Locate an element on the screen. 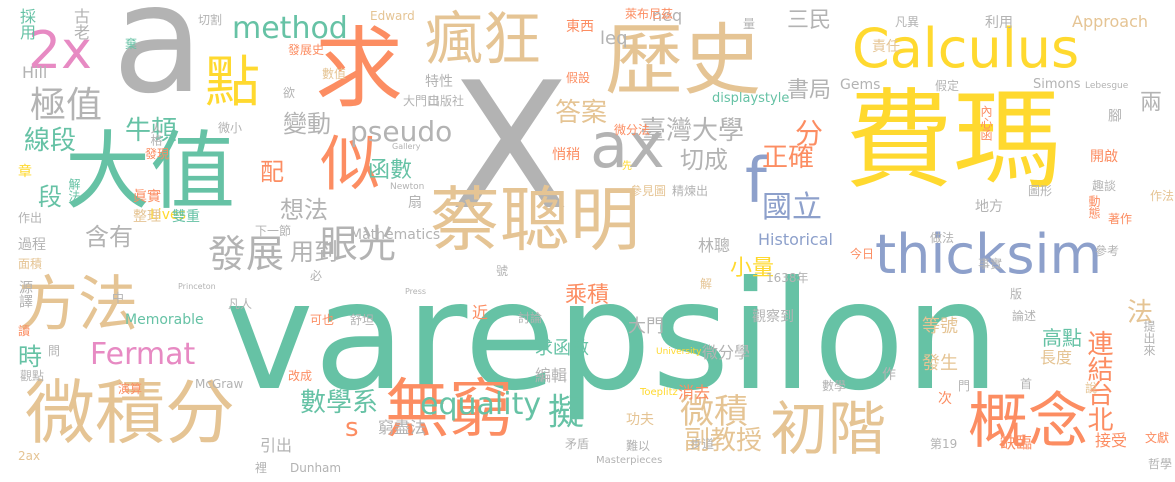 This screenshot has width=1175, height=482. word: 眼光 is located at coordinates (358, 244).